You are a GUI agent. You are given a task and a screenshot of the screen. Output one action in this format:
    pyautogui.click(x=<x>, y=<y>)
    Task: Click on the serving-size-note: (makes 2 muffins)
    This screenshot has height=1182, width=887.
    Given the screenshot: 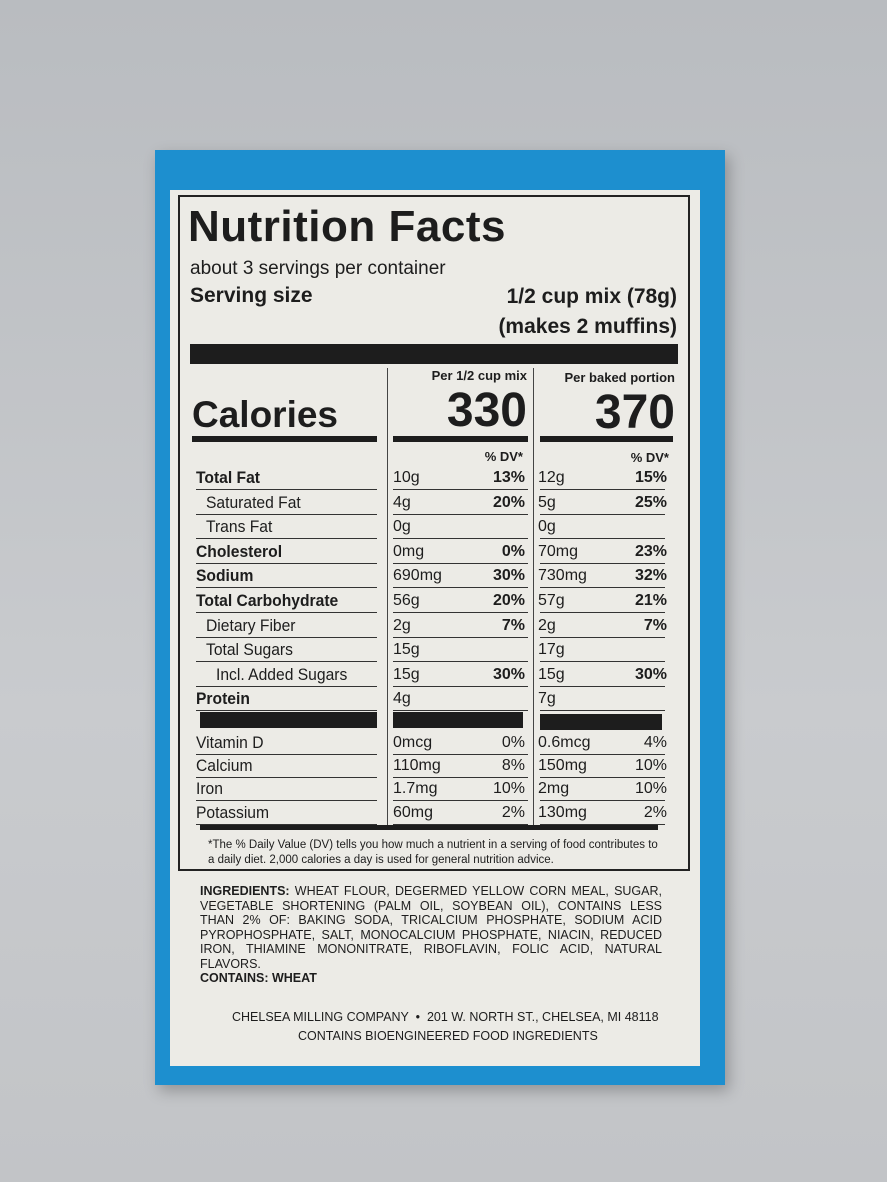 What is the action you would take?
    pyautogui.click(x=587, y=326)
    